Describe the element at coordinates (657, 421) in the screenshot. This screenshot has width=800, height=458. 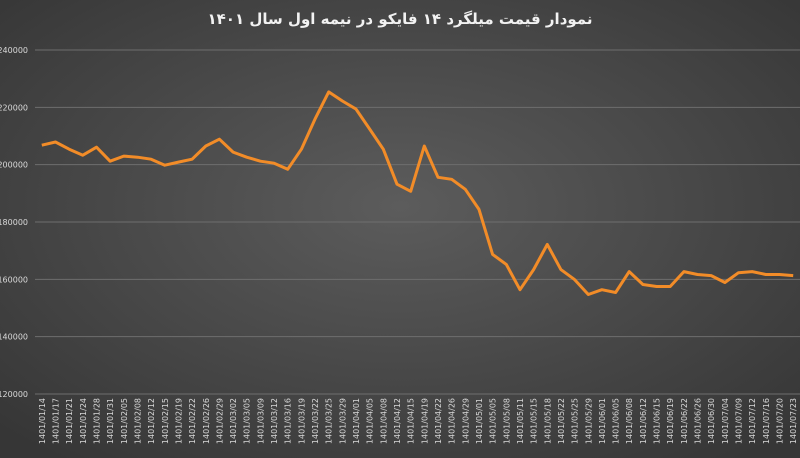
I see `x-tick-label: 1401/06/15` at that location.